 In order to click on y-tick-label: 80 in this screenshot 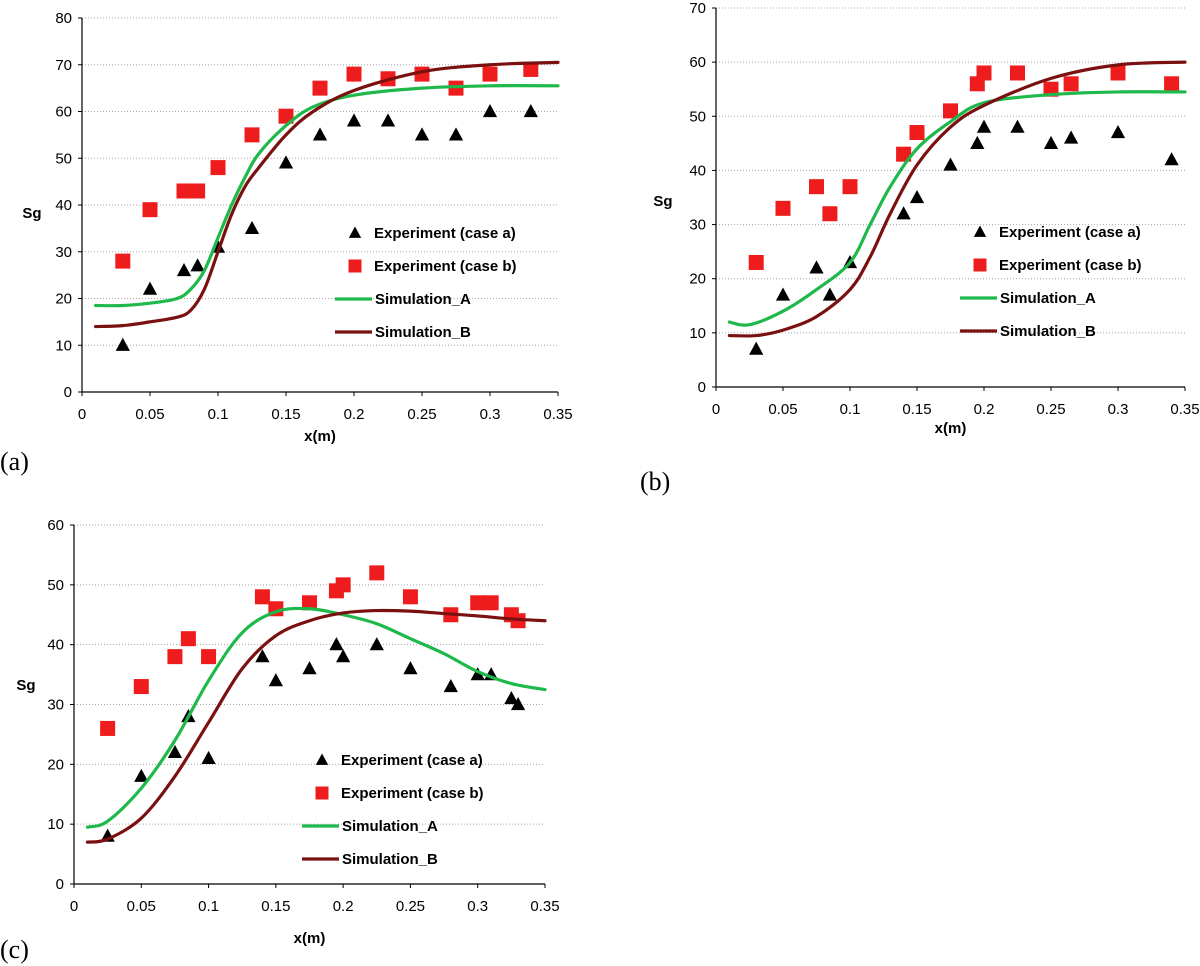, I will do `click(63, 18)`.